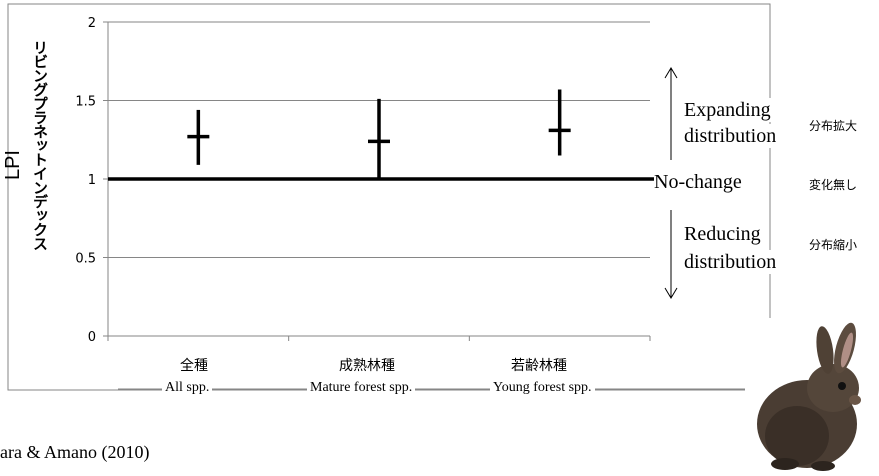  What do you see at coordinates (92, 180) in the screenshot?
I see `y-tick-label: 1` at bounding box center [92, 180].